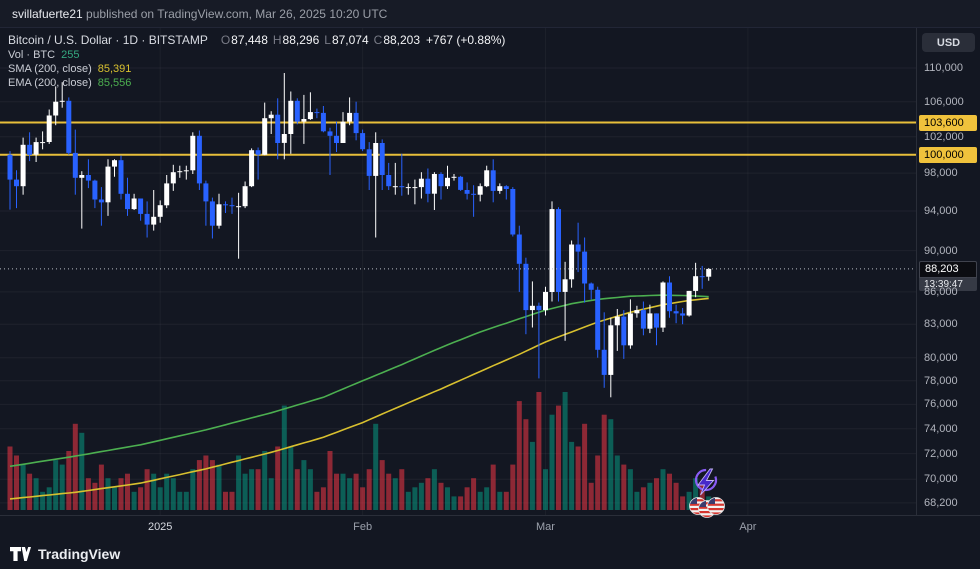 This screenshot has width=980, height=569. I want to click on lightning-bolt-sticker, so click(706, 481).